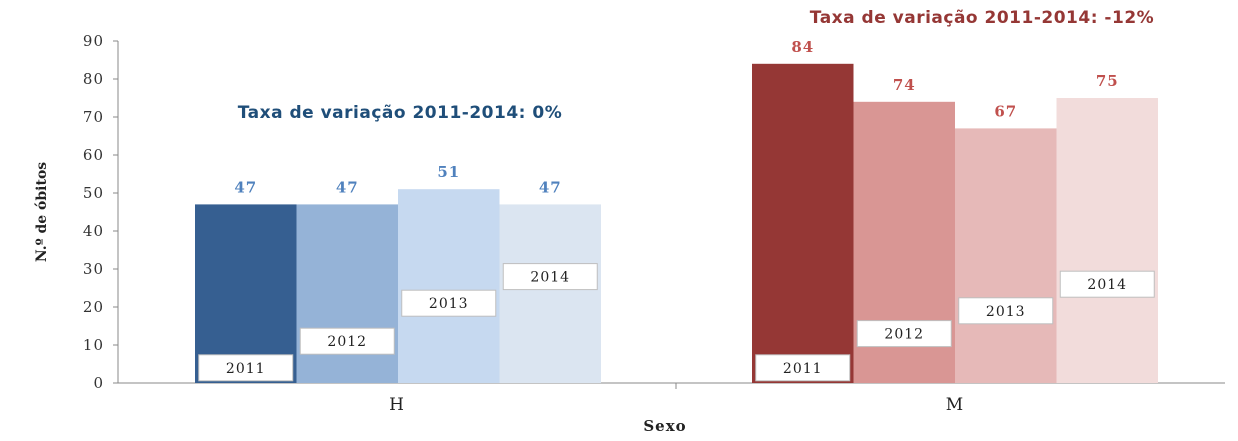  What do you see at coordinates (1107, 81) in the screenshot?
I see `data-label: 75` at bounding box center [1107, 81].